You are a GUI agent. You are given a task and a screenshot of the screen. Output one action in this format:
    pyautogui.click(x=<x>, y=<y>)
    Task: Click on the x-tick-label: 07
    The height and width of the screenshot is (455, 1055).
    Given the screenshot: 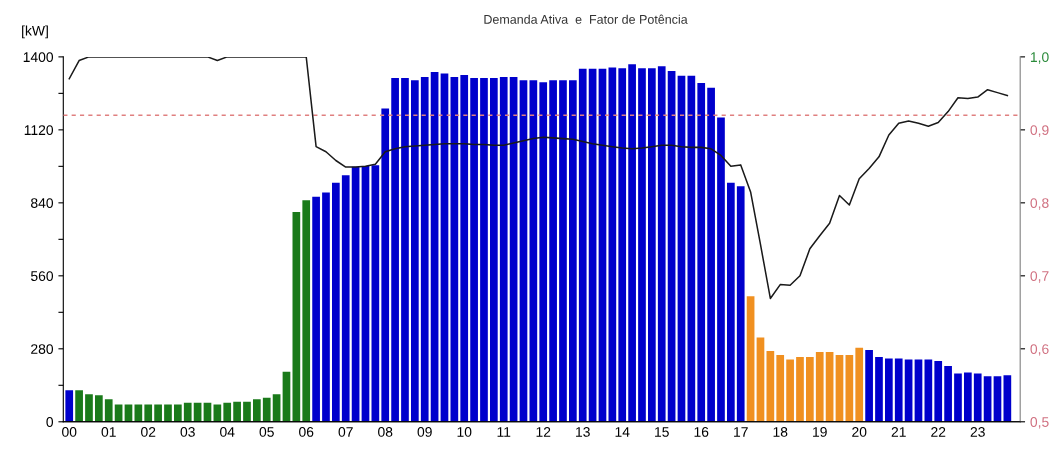 What is the action you would take?
    pyautogui.click(x=345, y=432)
    